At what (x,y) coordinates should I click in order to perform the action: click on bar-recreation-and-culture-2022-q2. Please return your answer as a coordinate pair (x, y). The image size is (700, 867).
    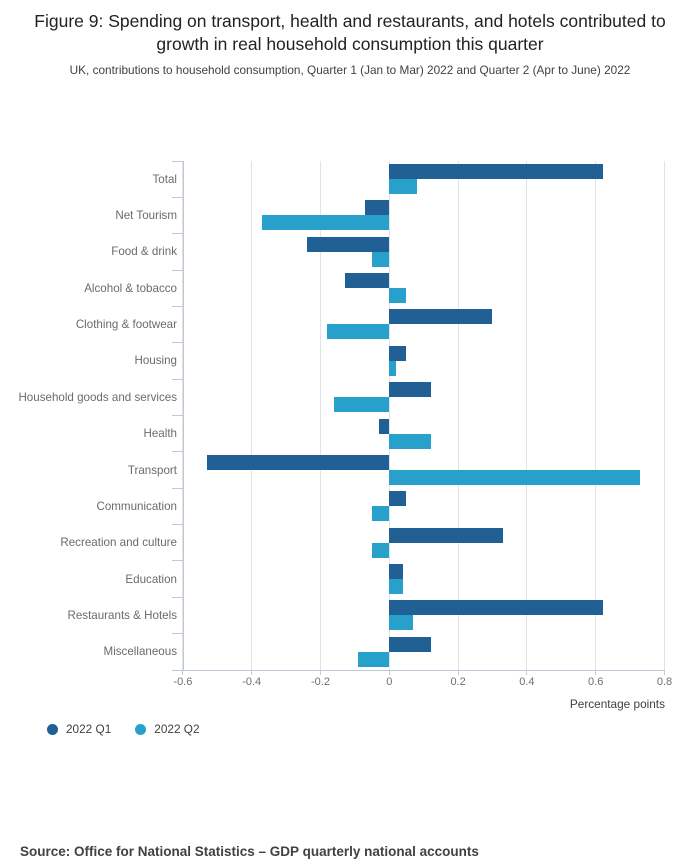
    Looking at the image, I should click on (381, 550).